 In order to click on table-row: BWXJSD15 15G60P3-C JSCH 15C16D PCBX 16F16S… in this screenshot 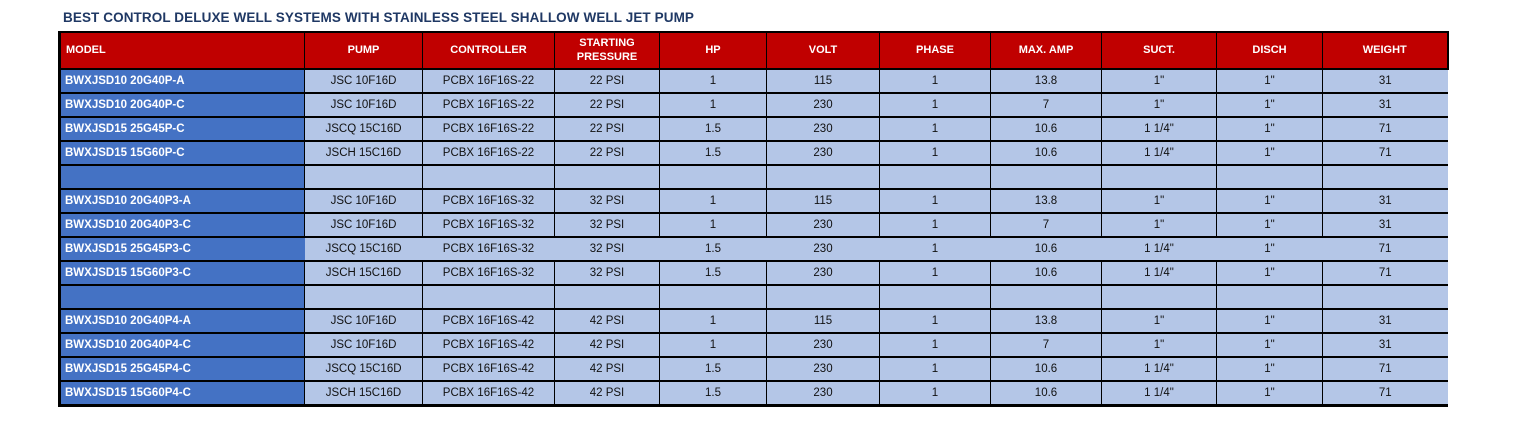, I will do `click(753, 273)`.